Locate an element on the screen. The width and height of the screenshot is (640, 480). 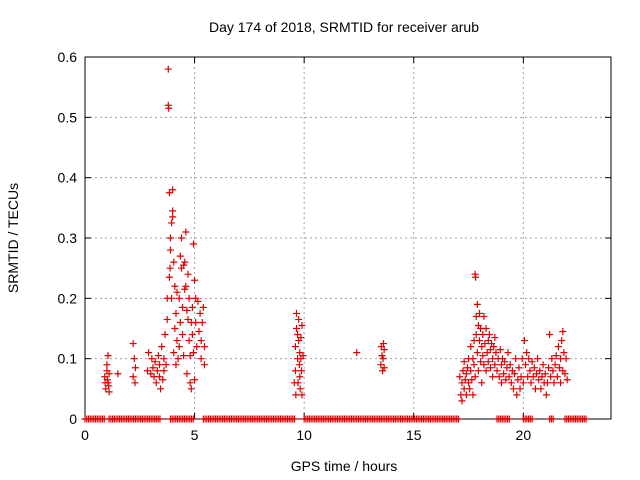
y-tick-label: 0.2 is located at coordinates (68, 298).